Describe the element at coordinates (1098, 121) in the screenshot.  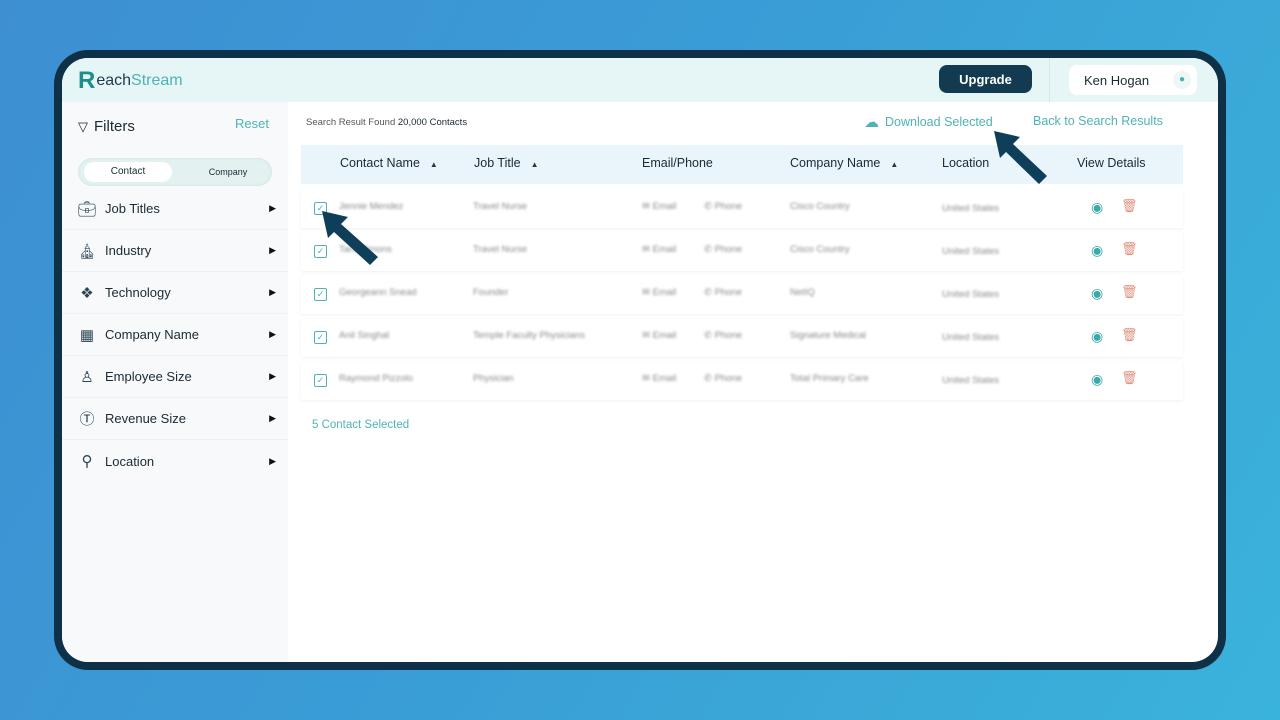
I see `back-to-search-results-link: Back to Search Results` at that location.